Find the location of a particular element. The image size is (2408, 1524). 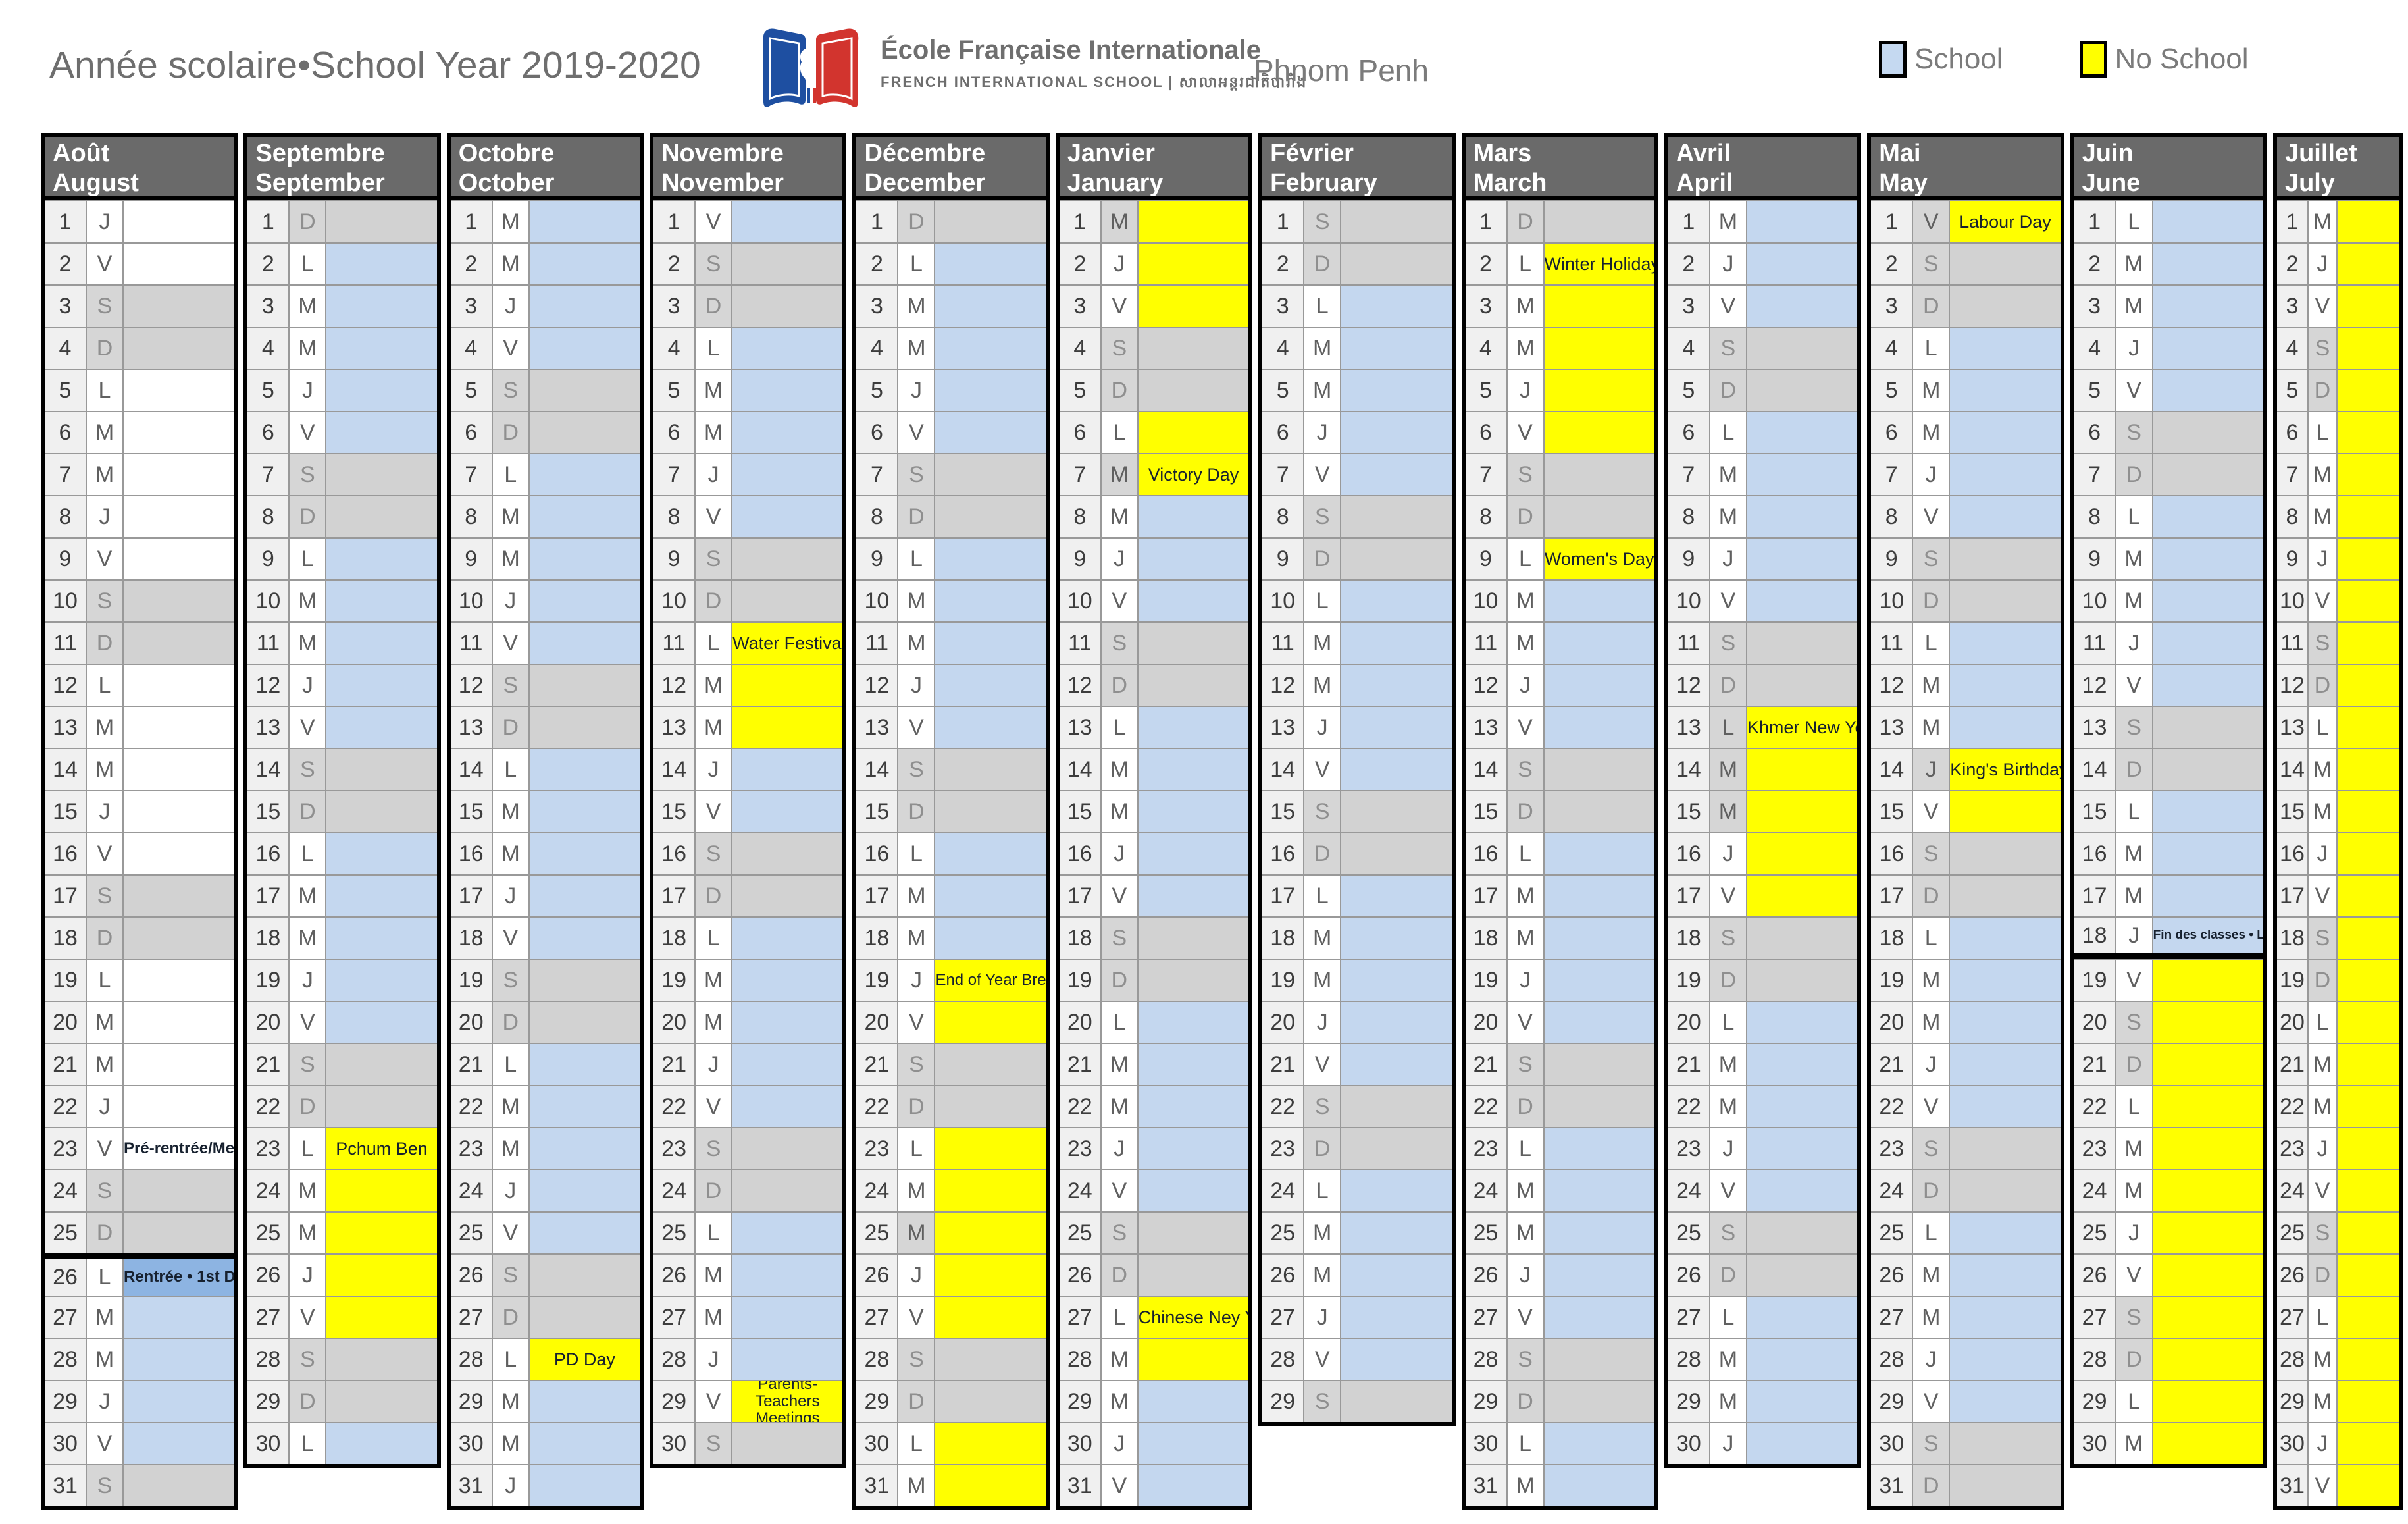

day-row: 7 M Victory Day is located at coordinates (1154, 474).